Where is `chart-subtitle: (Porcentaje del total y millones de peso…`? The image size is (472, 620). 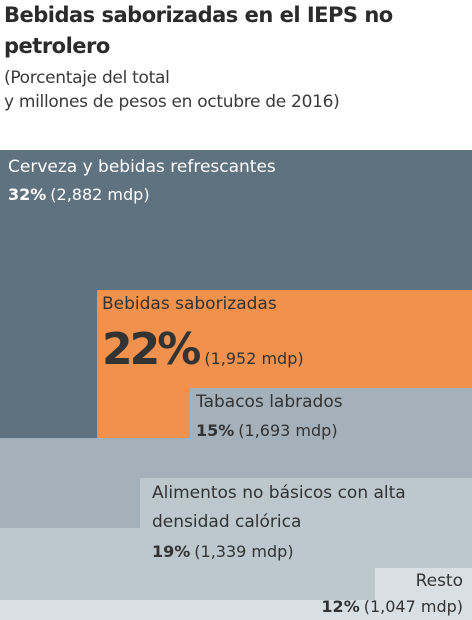 chart-subtitle: (Porcentaje del total y millones de peso… is located at coordinates (238, 90).